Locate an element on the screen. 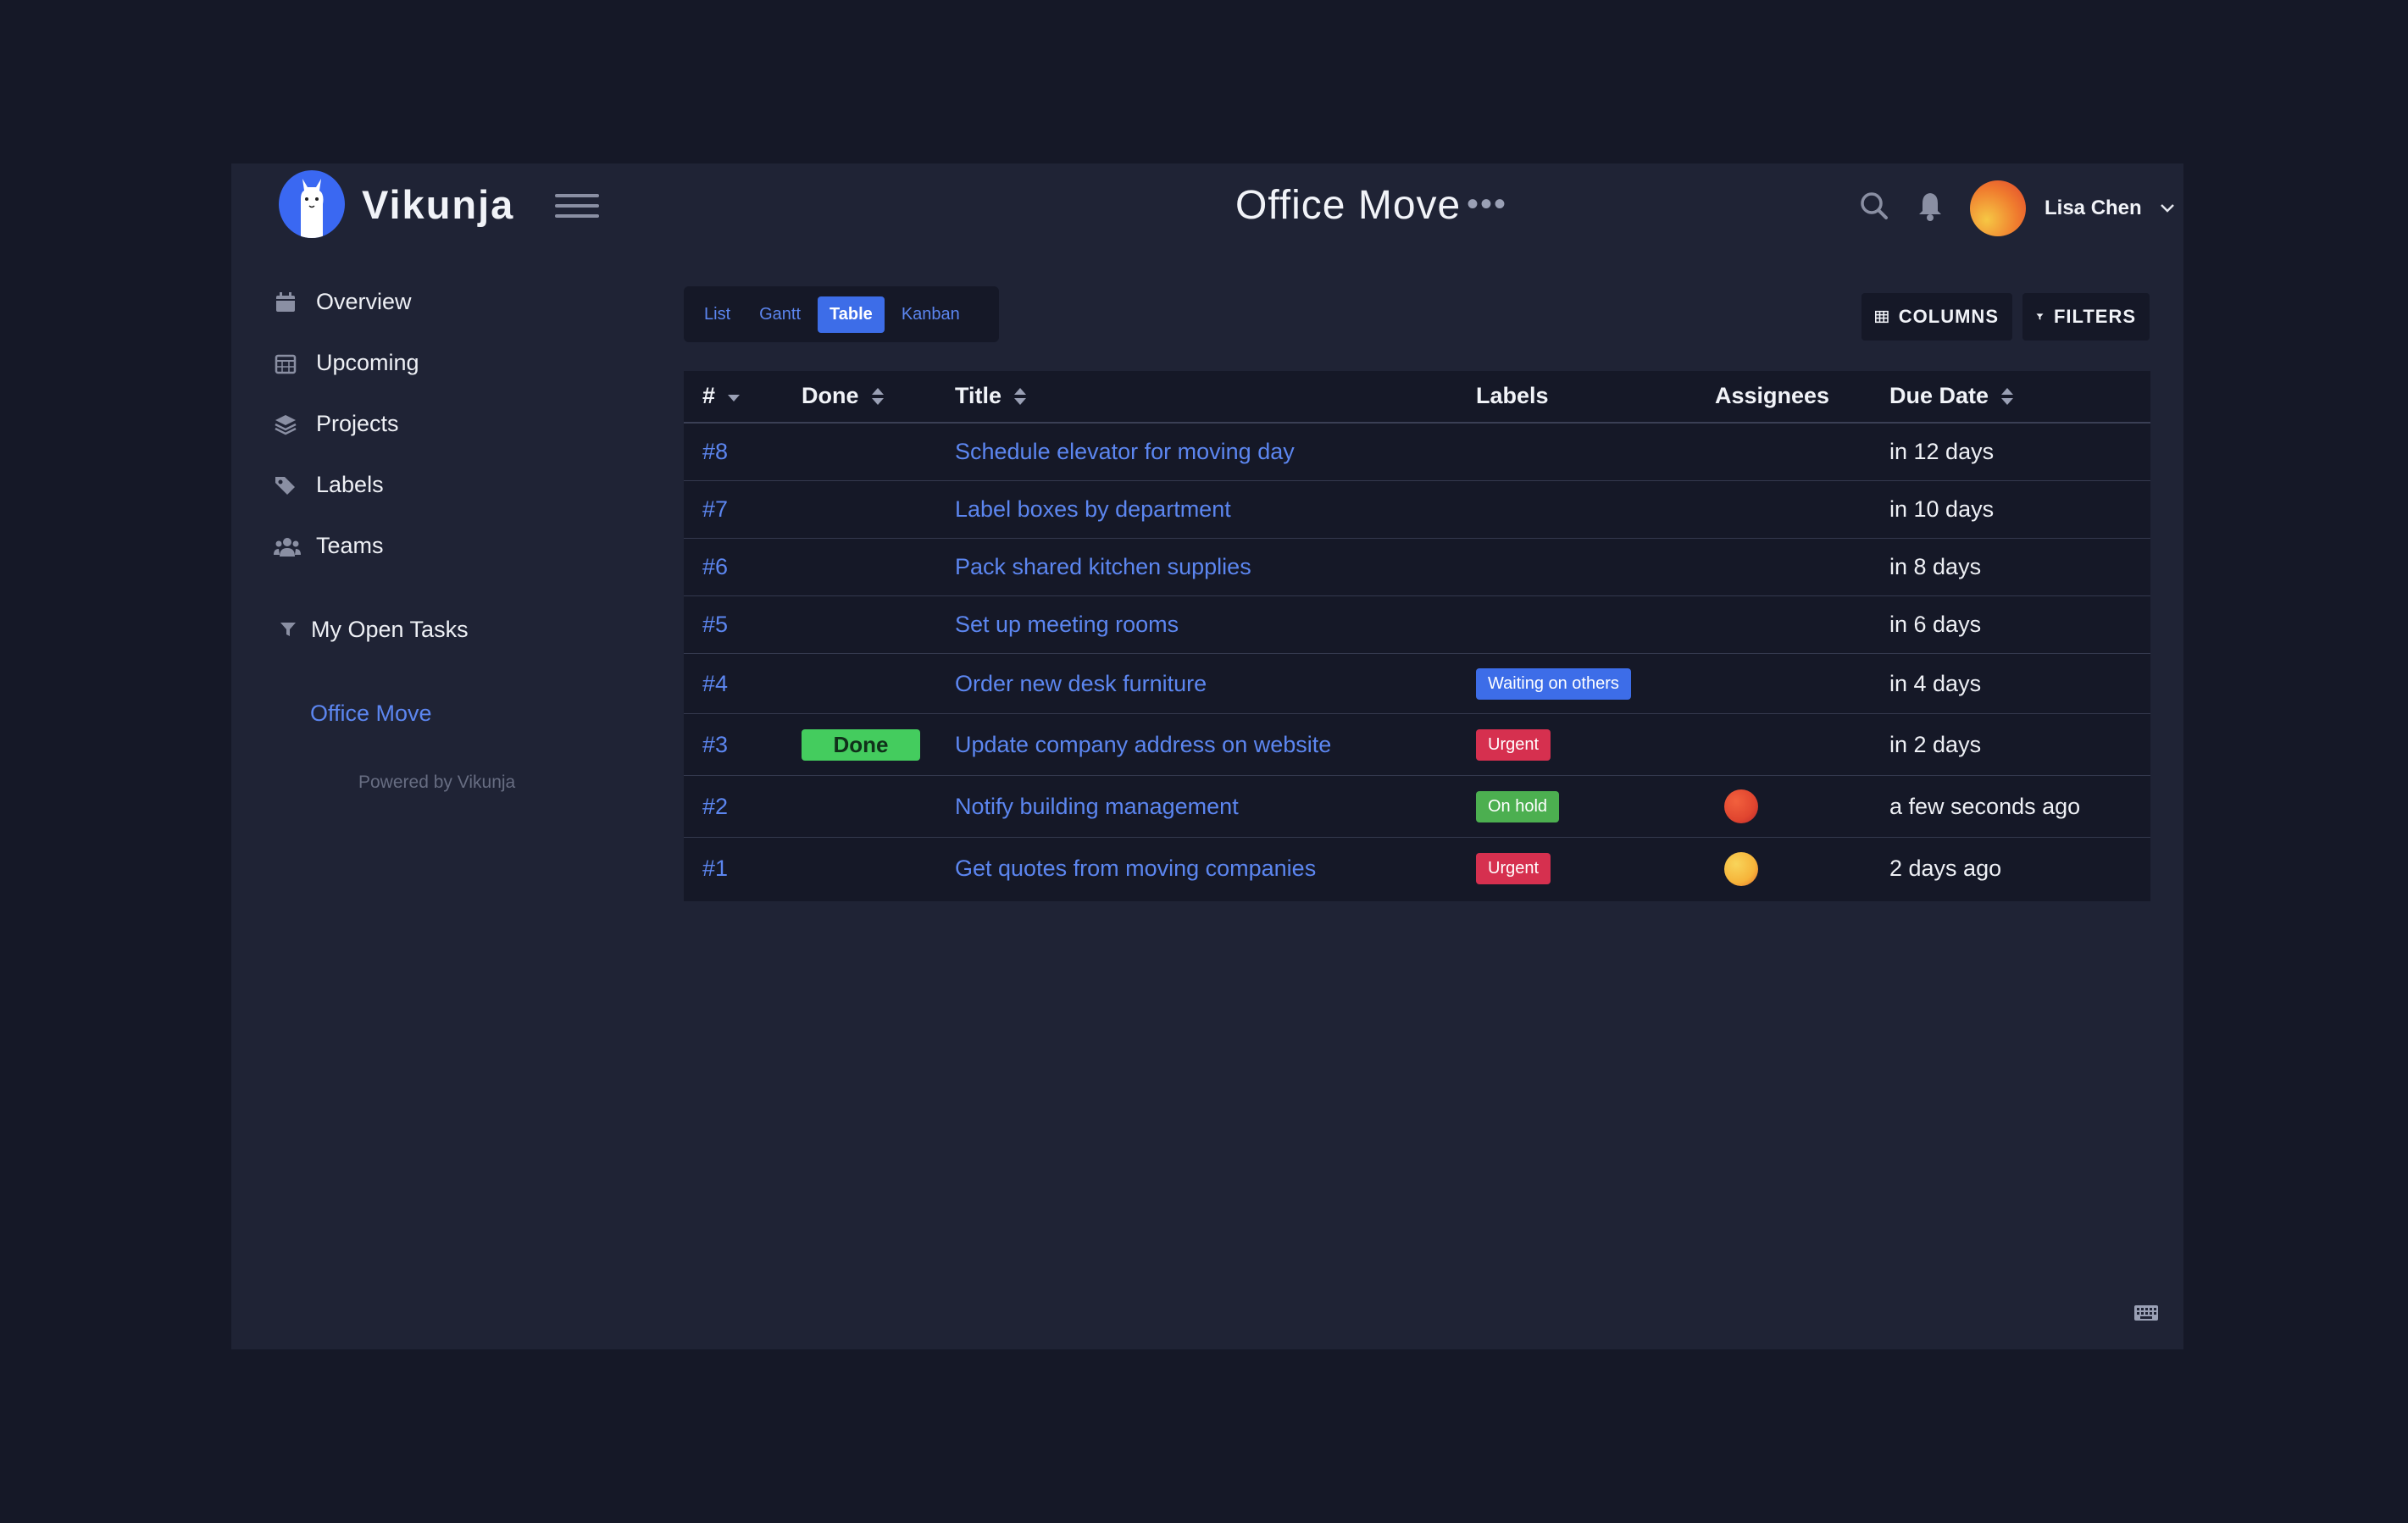  task-id: #6 is located at coordinates (715, 566).